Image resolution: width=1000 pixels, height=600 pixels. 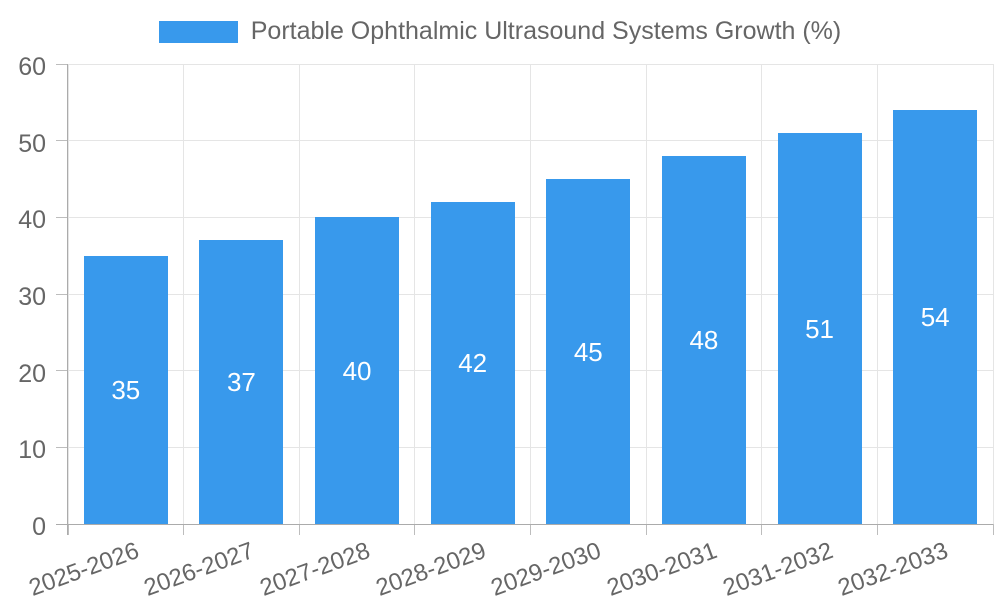 I want to click on bar-value-label: 45, so click(x=588, y=351).